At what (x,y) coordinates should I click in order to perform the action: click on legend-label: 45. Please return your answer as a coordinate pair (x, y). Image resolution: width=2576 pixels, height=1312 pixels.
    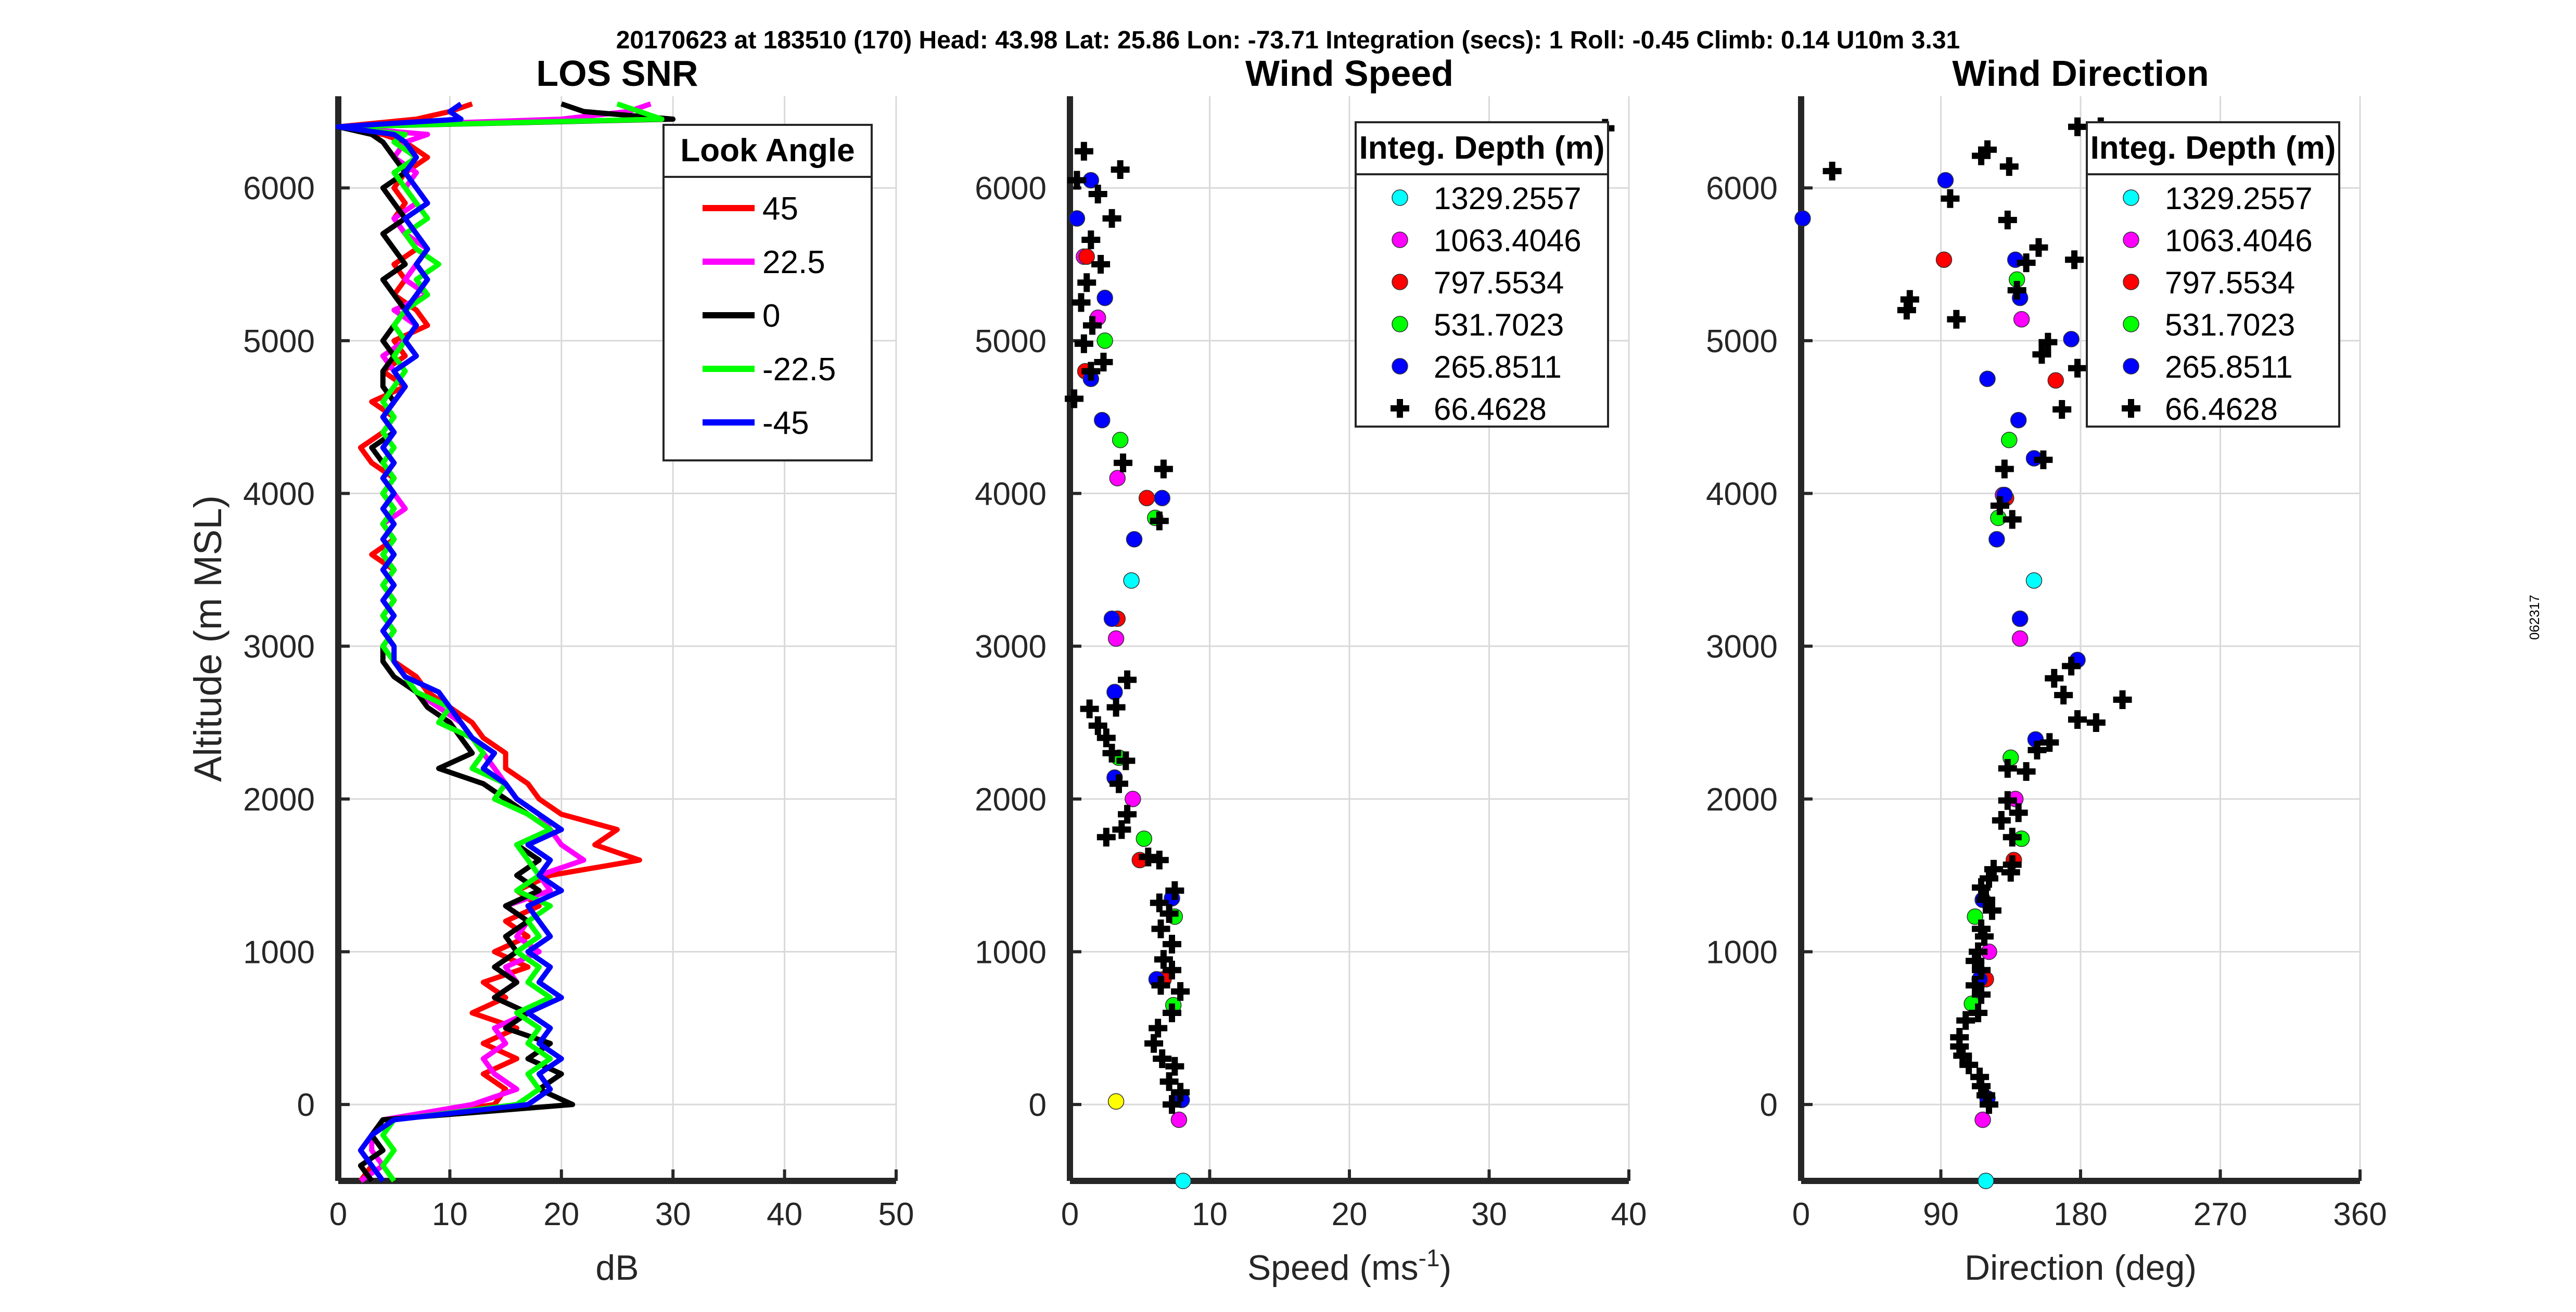
    Looking at the image, I should click on (780, 209).